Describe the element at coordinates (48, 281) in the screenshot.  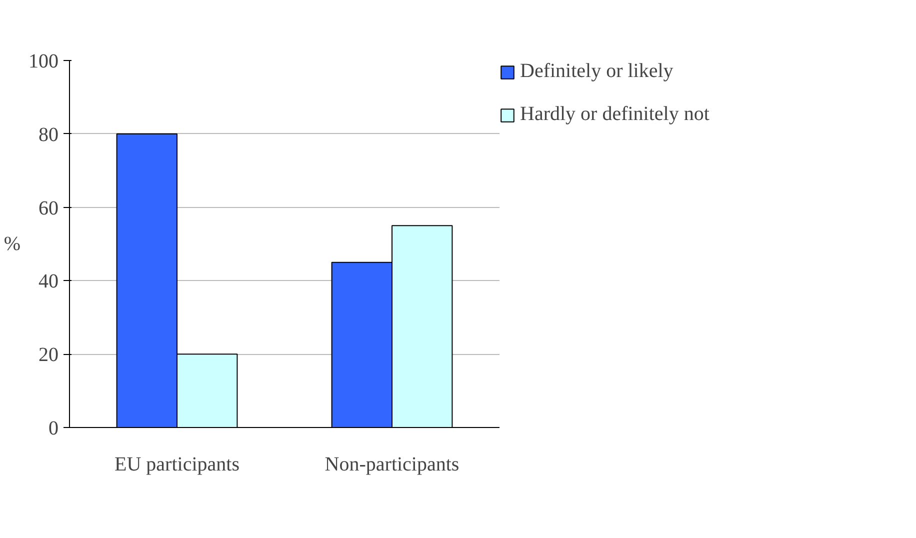
I see `y-tick-label: 40` at that location.